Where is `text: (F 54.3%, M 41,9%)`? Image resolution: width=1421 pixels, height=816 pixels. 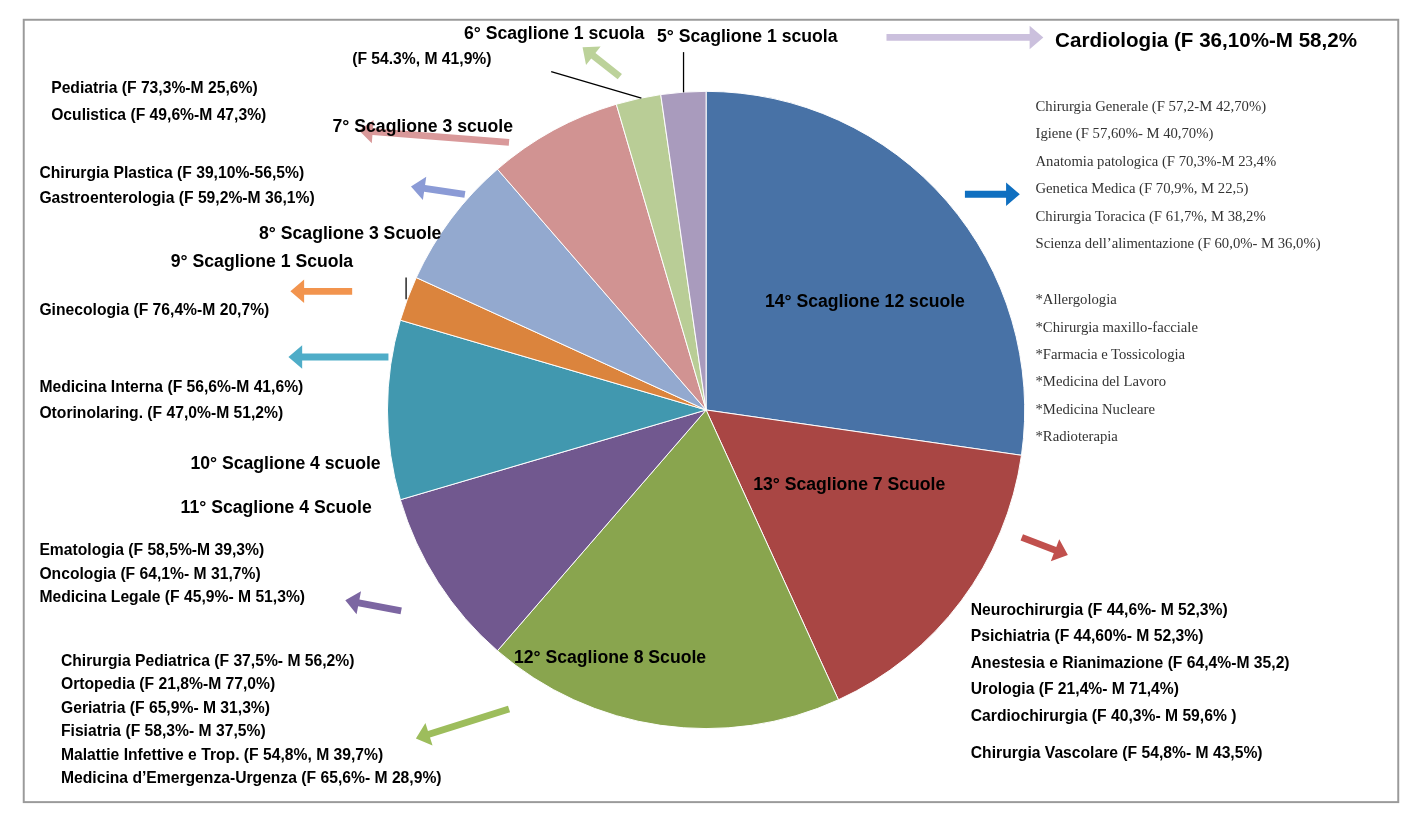 text: (F 54.3%, M 41,9%) is located at coordinates (422, 58).